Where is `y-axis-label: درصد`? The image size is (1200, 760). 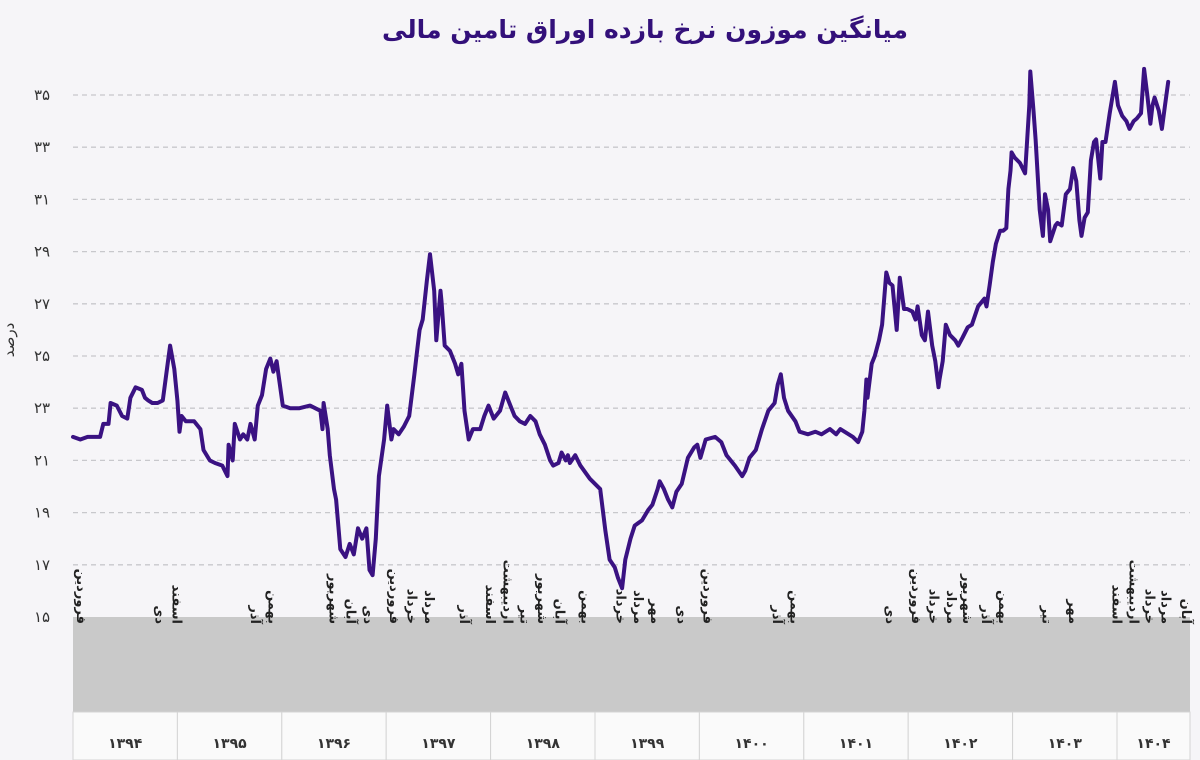 y-axis-label: درصد is located at coordinates (9, 340).